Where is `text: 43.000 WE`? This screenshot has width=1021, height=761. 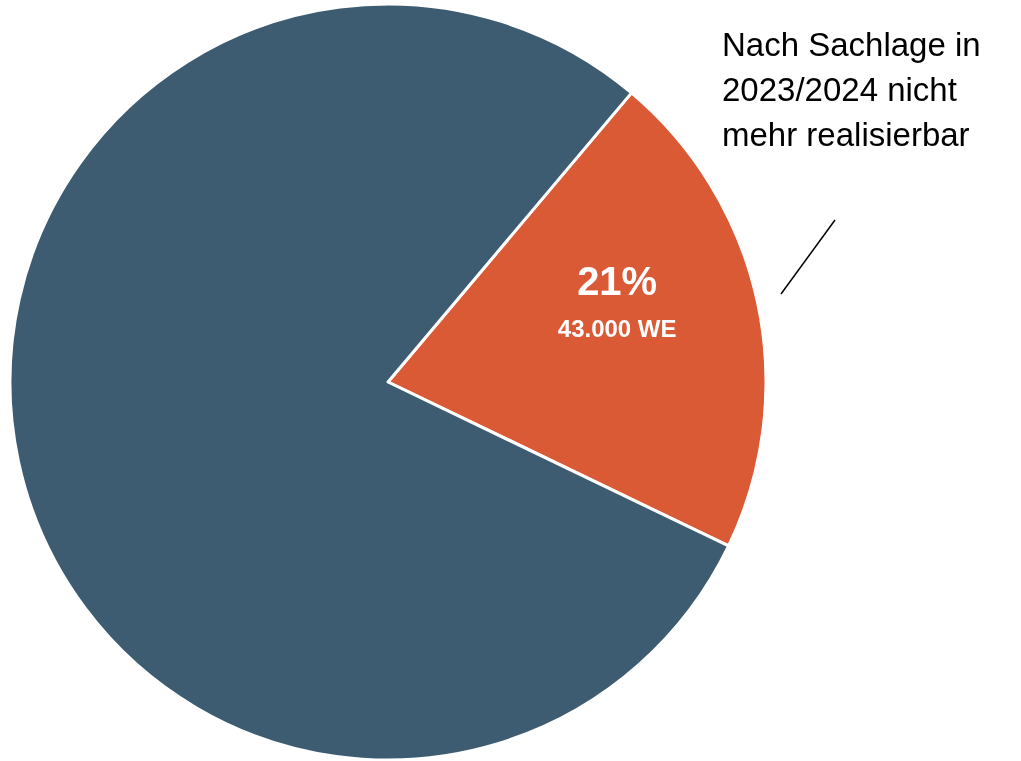 text: 43.000 WE is located at coordinates (617, 328).